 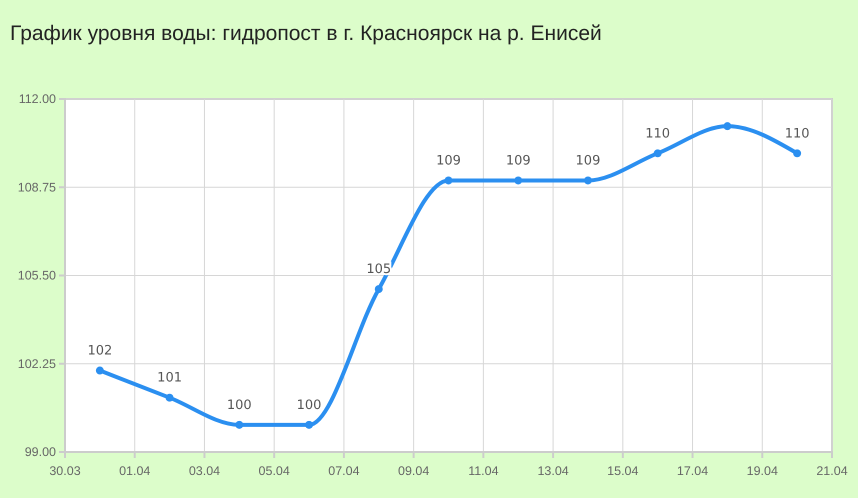 What do you see at coordinates (344, 471) in the screenshot?
I see `x-tick-label: 07.04` at bounding box center [344, 471].